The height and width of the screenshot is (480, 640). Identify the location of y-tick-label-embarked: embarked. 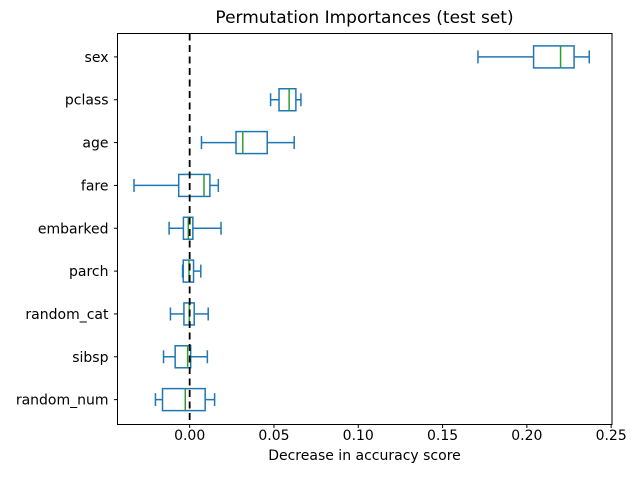
(73, 229).